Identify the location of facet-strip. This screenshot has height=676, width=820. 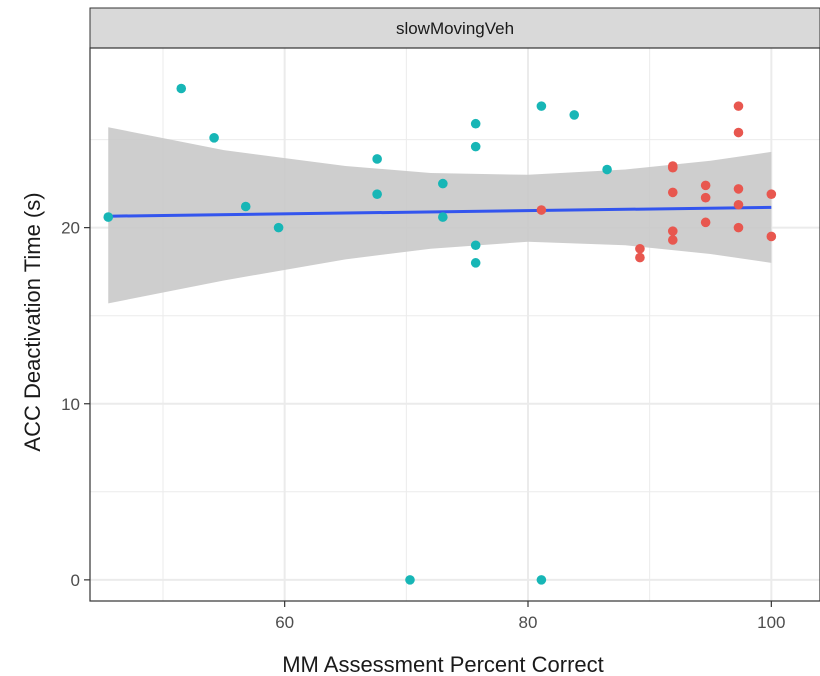
(454, 28).